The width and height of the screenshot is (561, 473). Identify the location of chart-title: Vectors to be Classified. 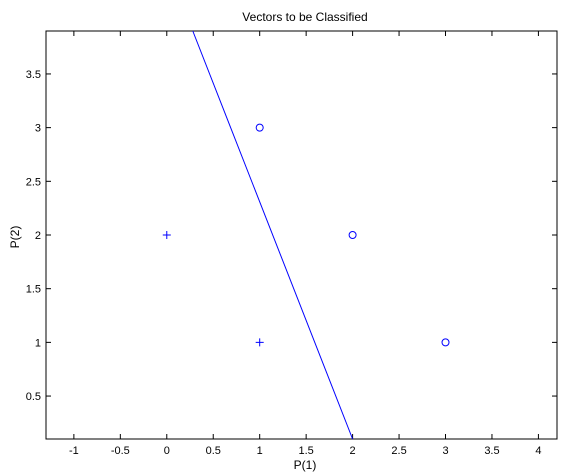
(304, 17).